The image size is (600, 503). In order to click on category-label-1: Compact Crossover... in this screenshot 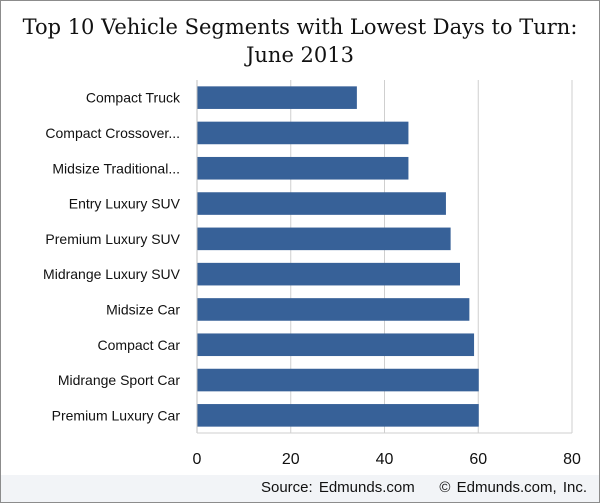, I will do `click(112, 133)`.